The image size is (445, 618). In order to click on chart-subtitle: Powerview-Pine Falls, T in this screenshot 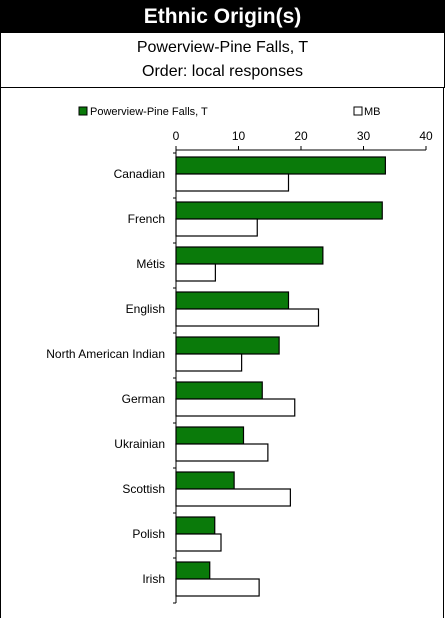, I will do `click(222, 47)`.